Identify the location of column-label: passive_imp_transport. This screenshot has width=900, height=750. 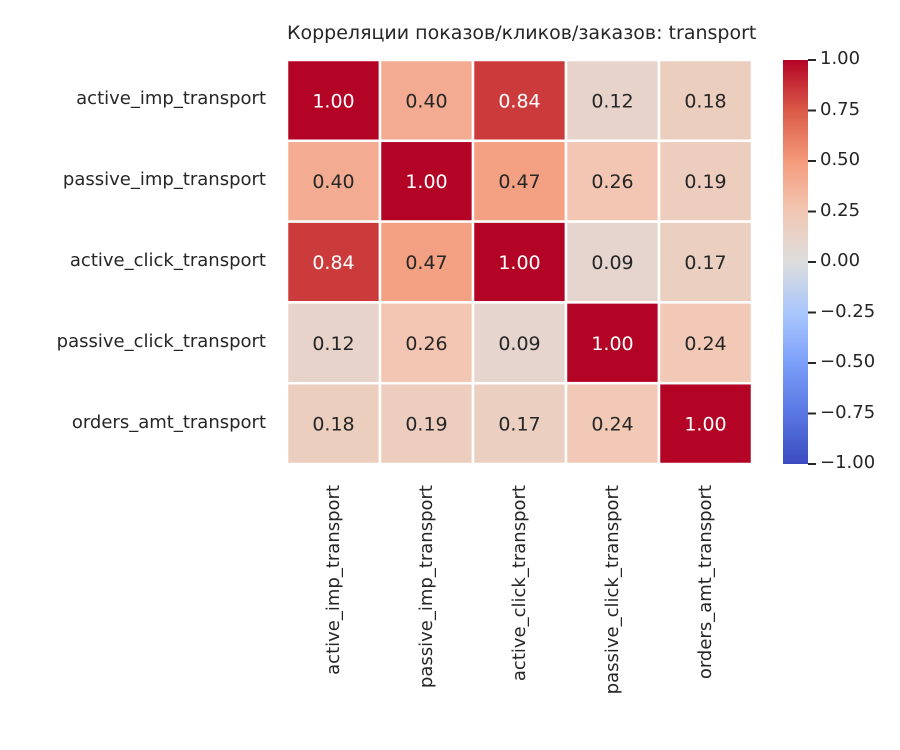
(426, 587).